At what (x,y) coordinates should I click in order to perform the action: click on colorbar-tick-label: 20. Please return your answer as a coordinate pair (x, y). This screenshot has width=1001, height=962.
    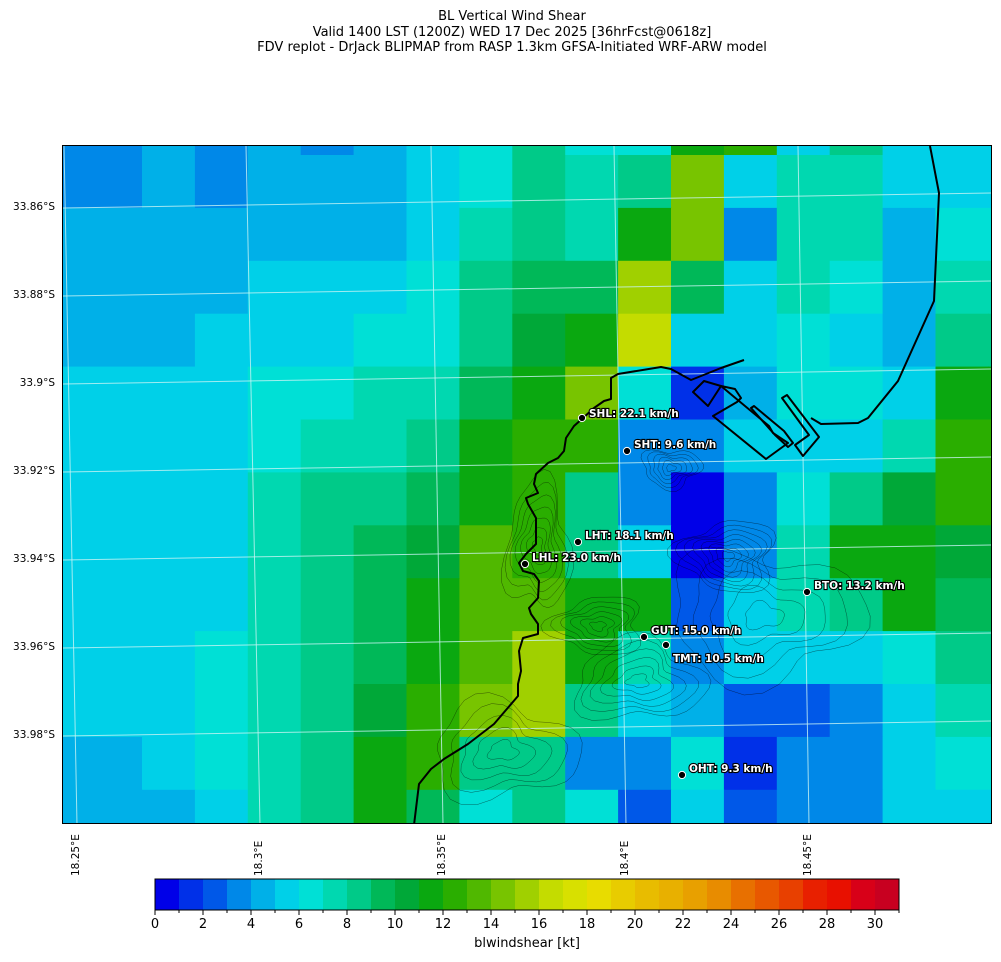
    Looking at the image, I should click on (635, 924).